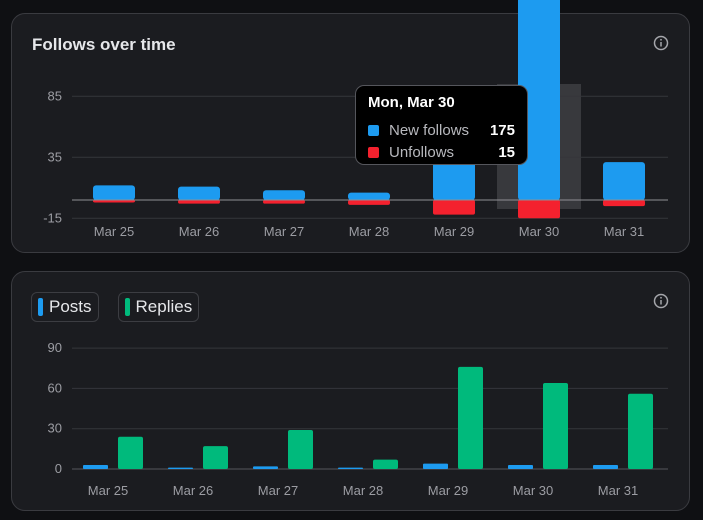  What do you see at coordinates (55, 156) in the screenshot?
I see `y-tick-label: 35` at bounding box center [55, 156].